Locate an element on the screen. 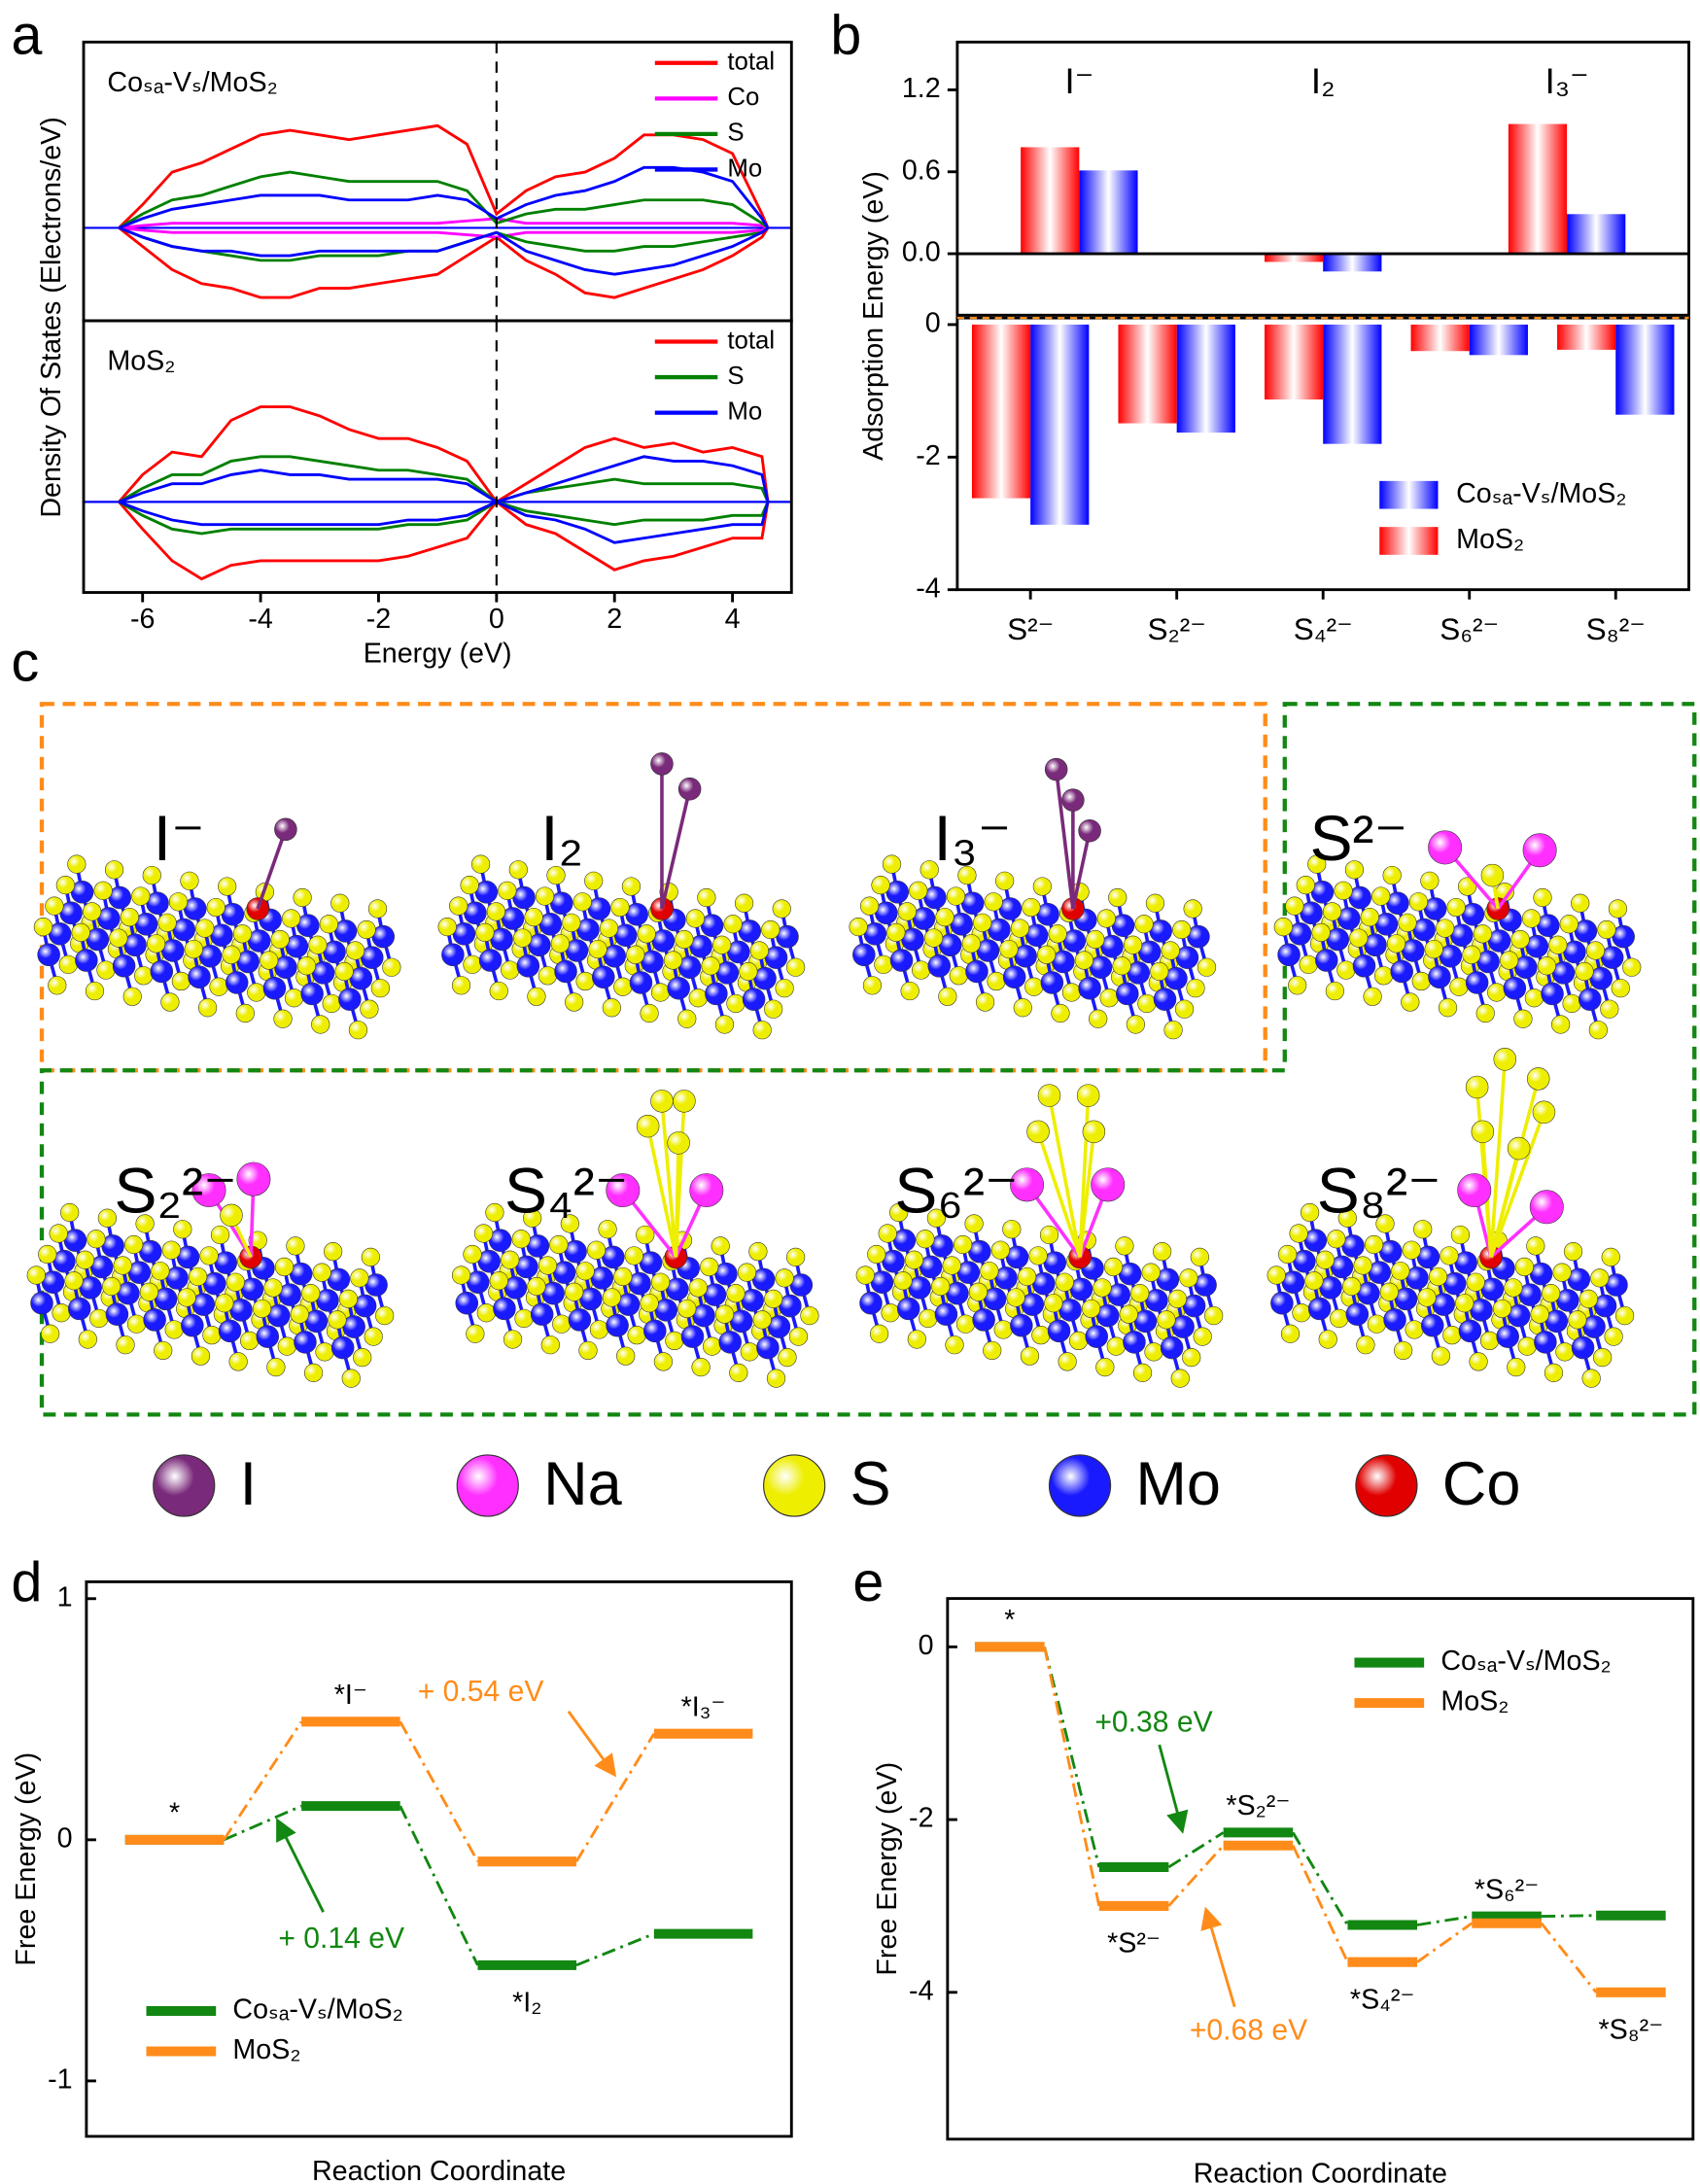  annotation: + 0.14 eV is located at coordinates (341, 1939).